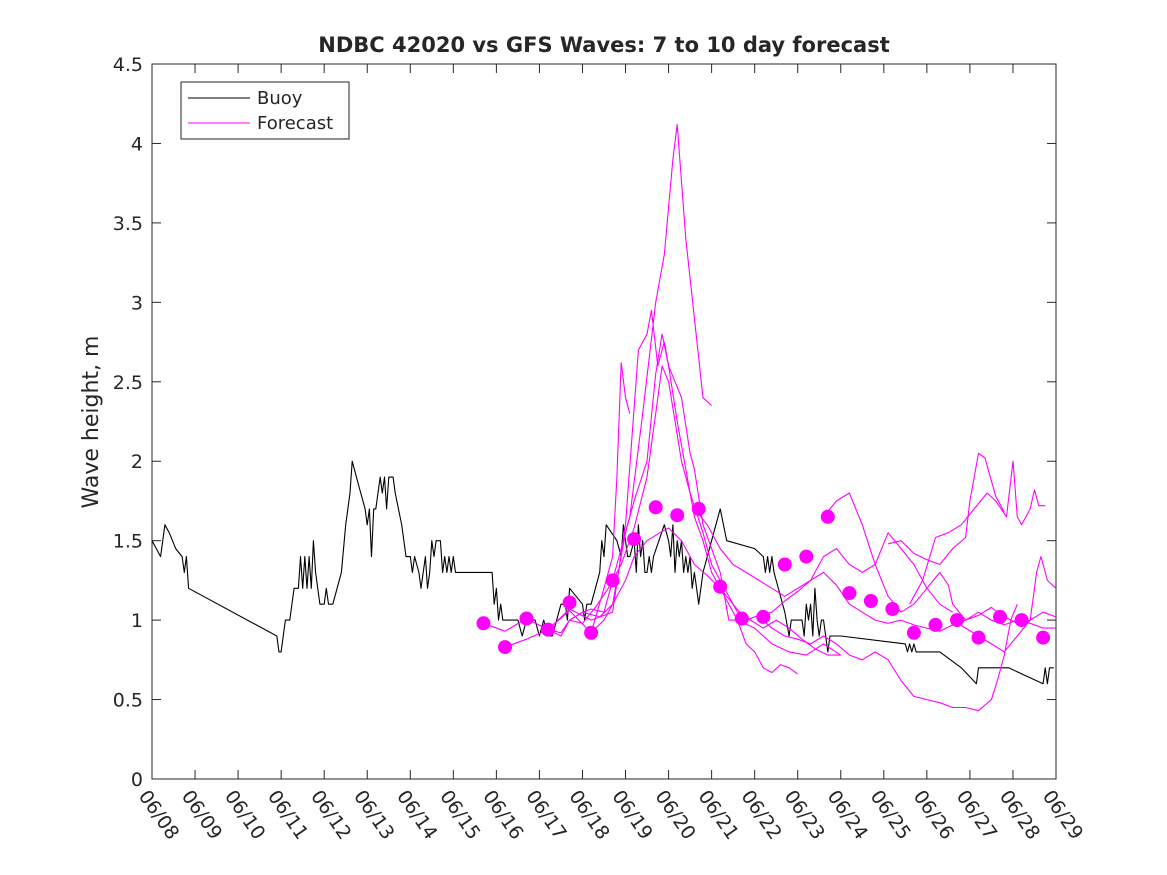  What do you see at coordinates (128, 542) in the screenshot?
I see `y-tick-label: 1.5` at bounding box center [128, 542].